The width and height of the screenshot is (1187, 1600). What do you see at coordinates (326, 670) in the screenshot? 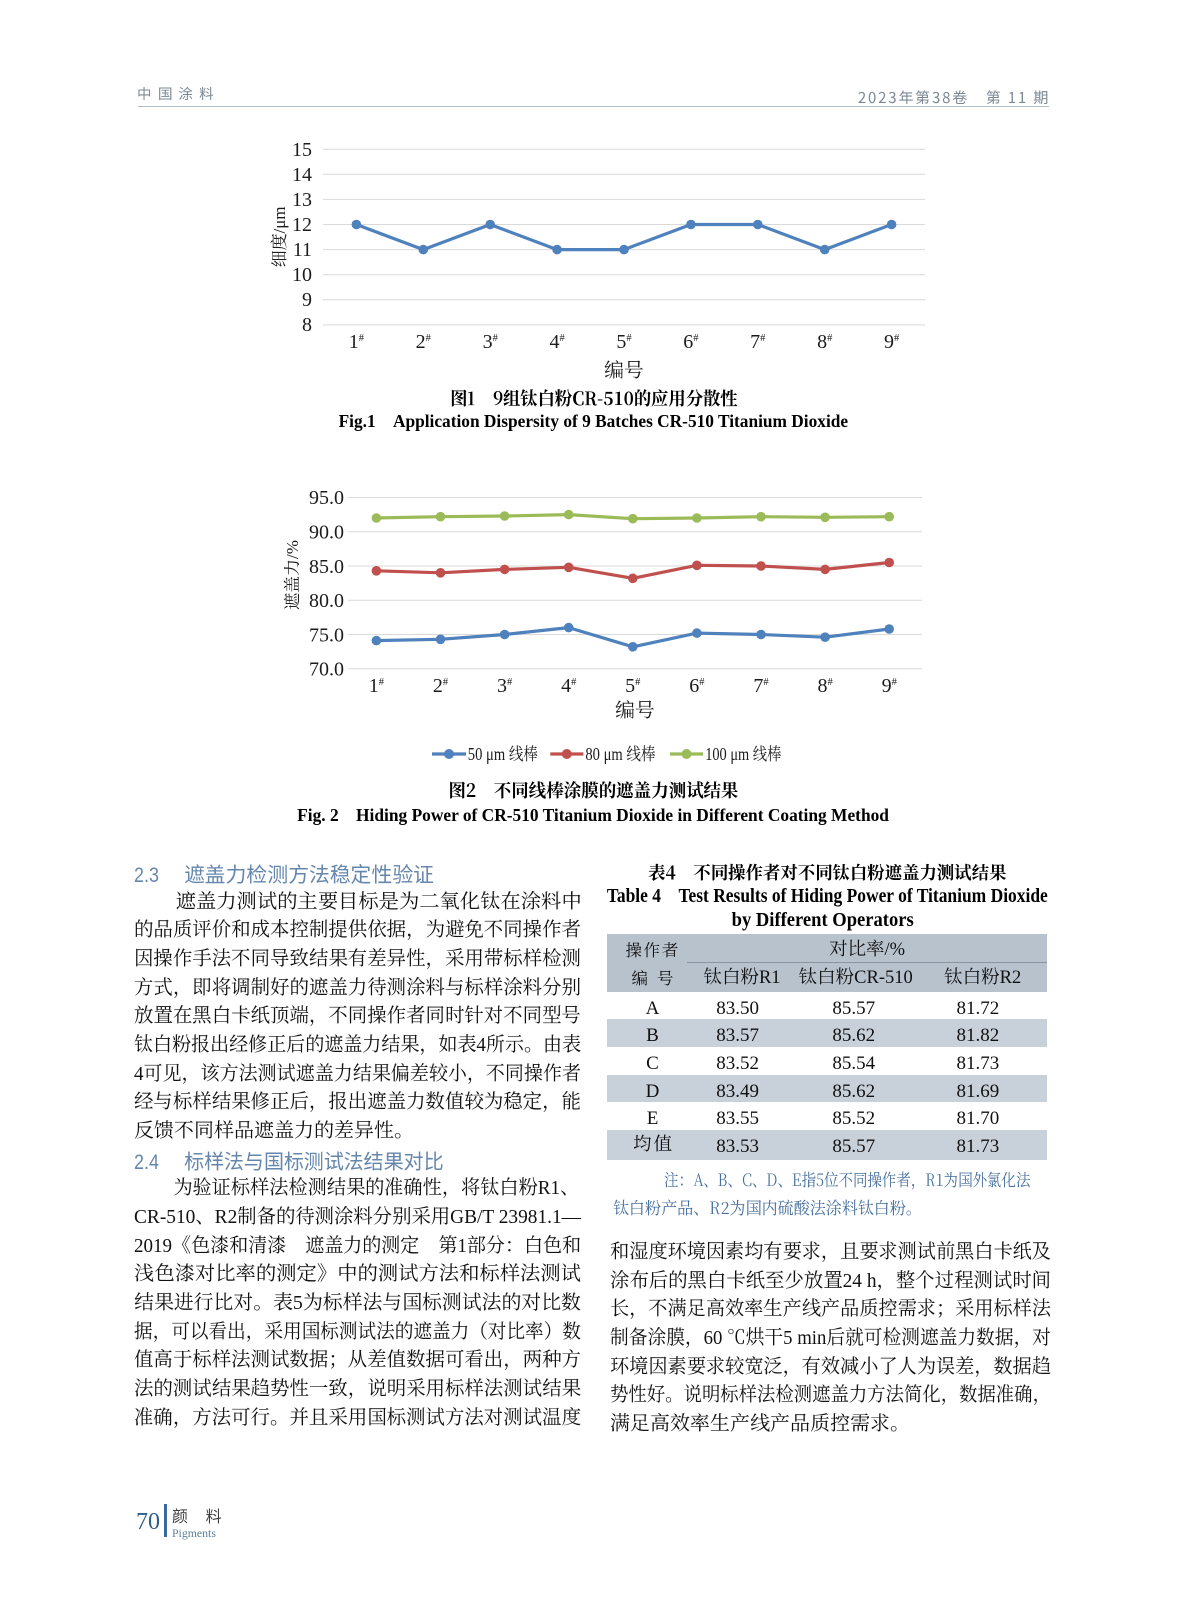
I see `svg-text: 70.0` at bounding box center [326, 670].